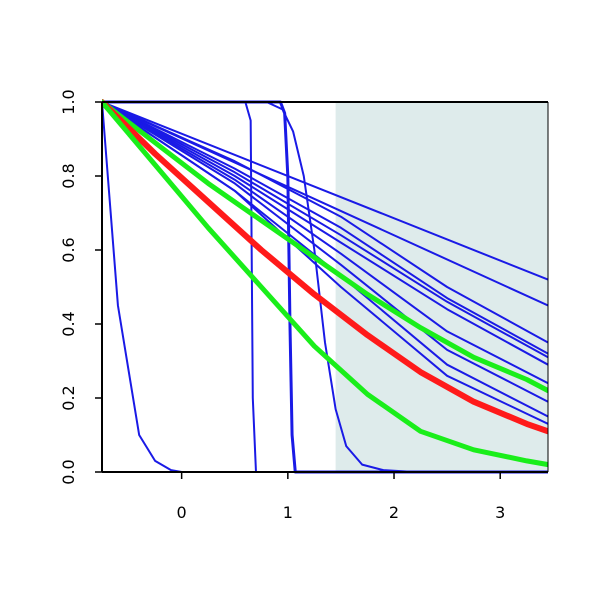 This screenshot has height=600, width=600. Describe the element at coordinates (68, 397) in the screenshot. I see `y-tick-label: 0.2` at that location.